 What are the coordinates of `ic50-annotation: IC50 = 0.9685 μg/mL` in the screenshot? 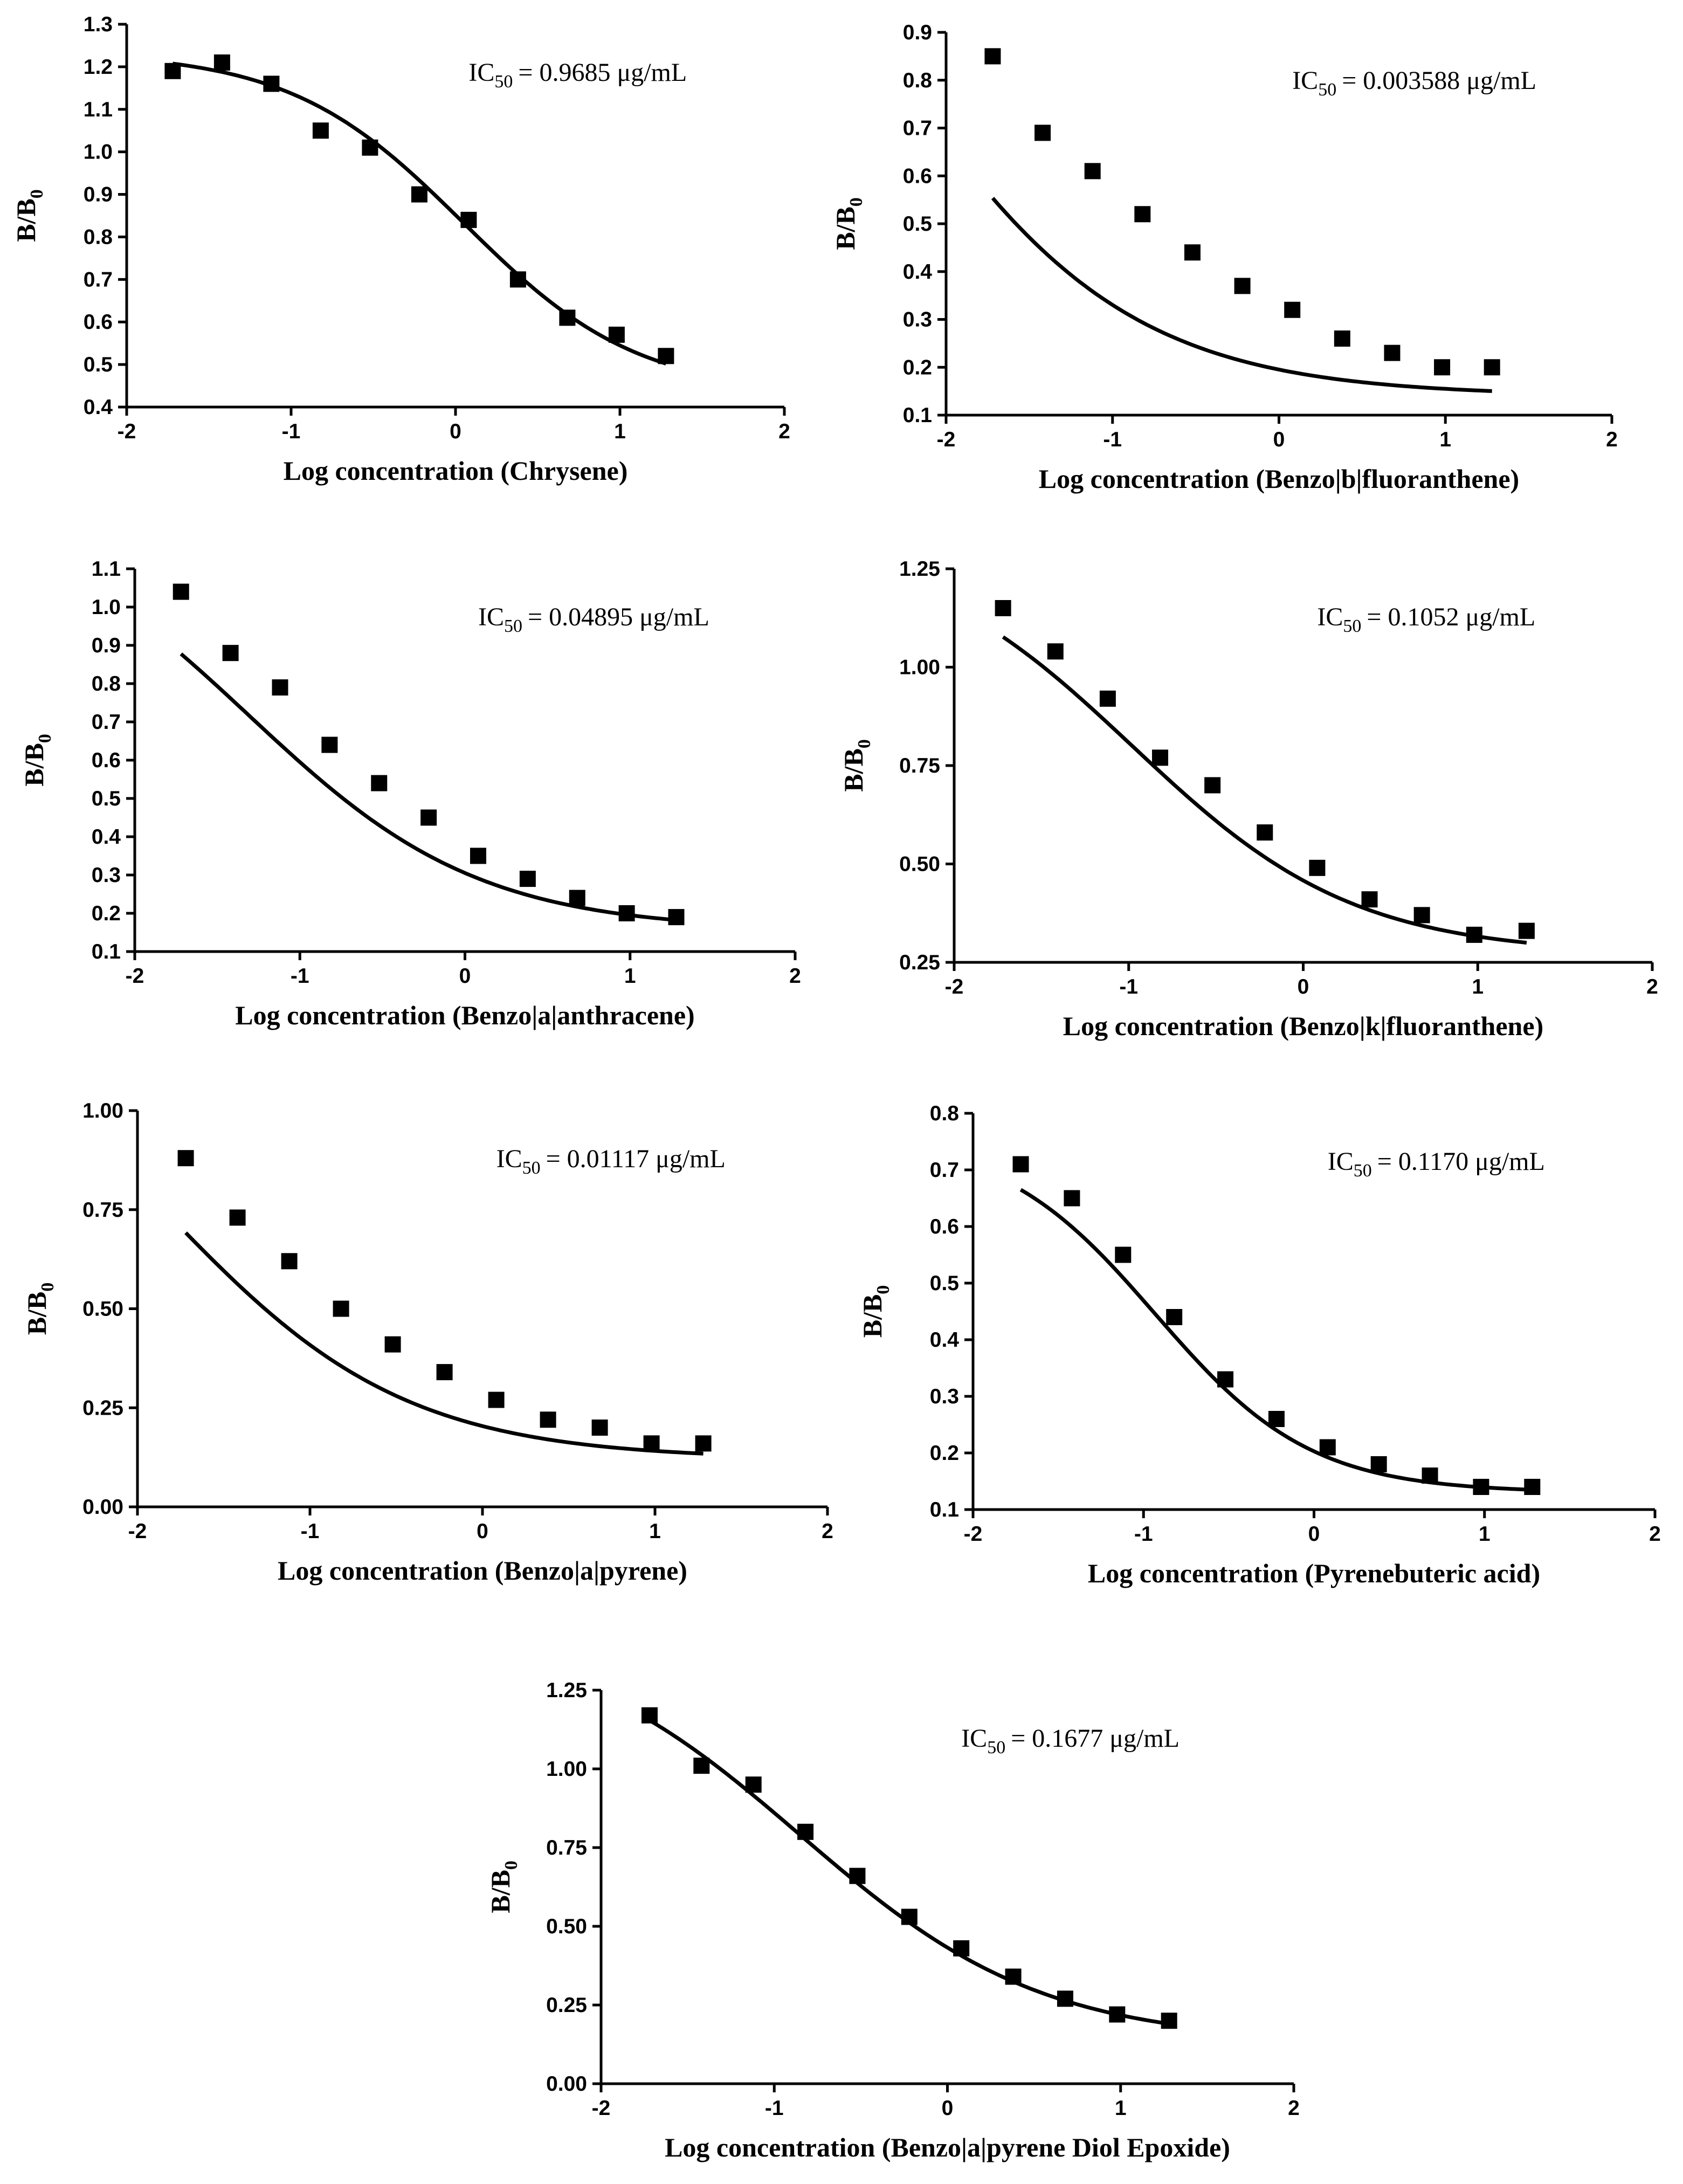 It's located at (577, 75).